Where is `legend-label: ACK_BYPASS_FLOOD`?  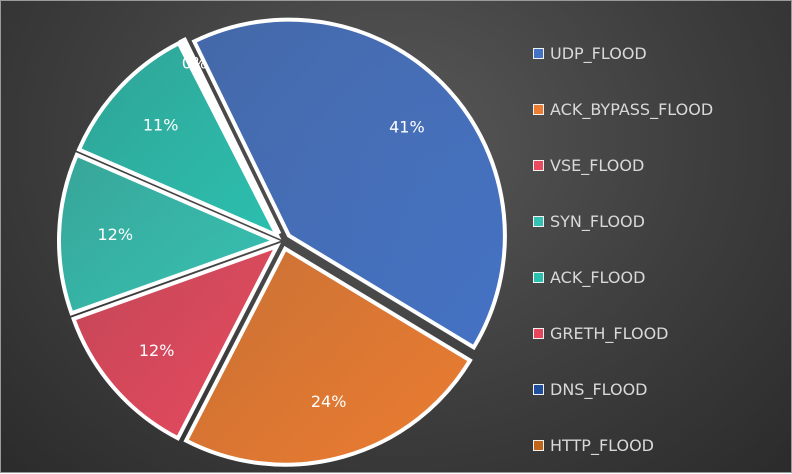
legend-label: ACK_BYPASS_FLOOD is located at coordinates (632, 109).